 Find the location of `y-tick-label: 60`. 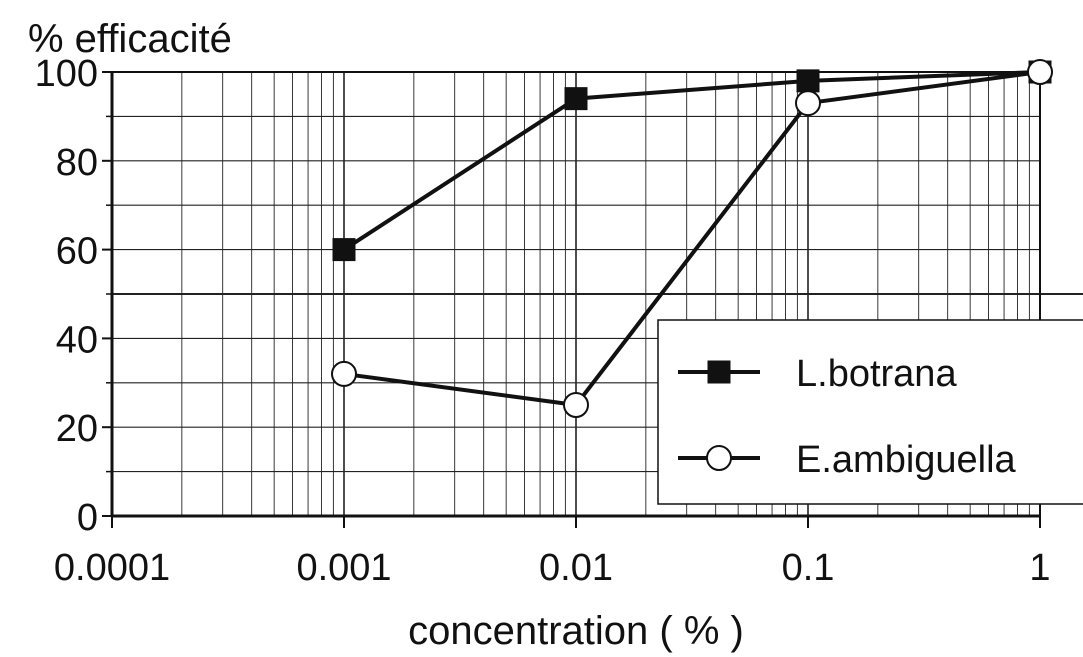

y-tick-label: 60 is located at coordinates (77, 252).